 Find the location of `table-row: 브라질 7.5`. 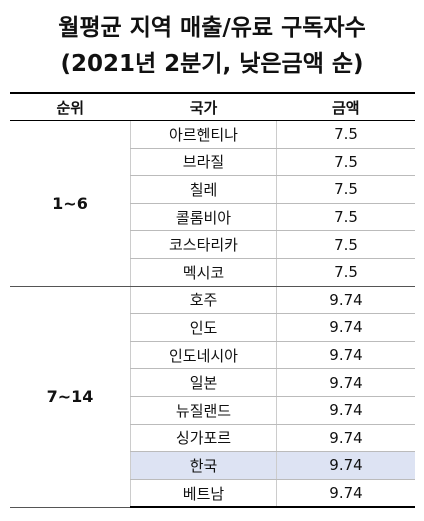

table-row: 브라질 7.5 is located at coordinates (212, 162).